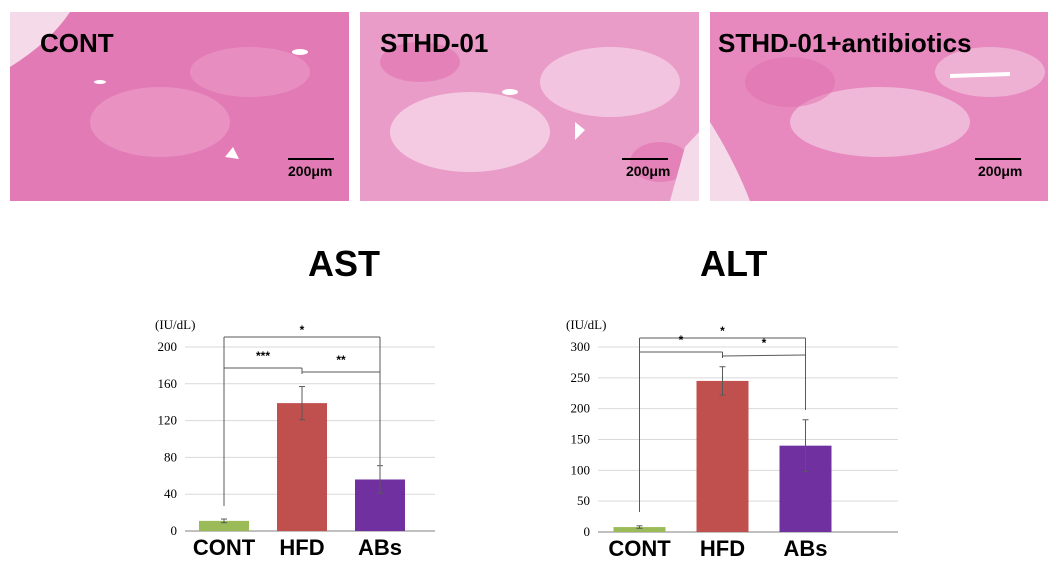 This screenshot has height=585, width=1056. Describe the element at coordinates (263, 356) in the screenshot. I see `significance-marker: ***` at that location.